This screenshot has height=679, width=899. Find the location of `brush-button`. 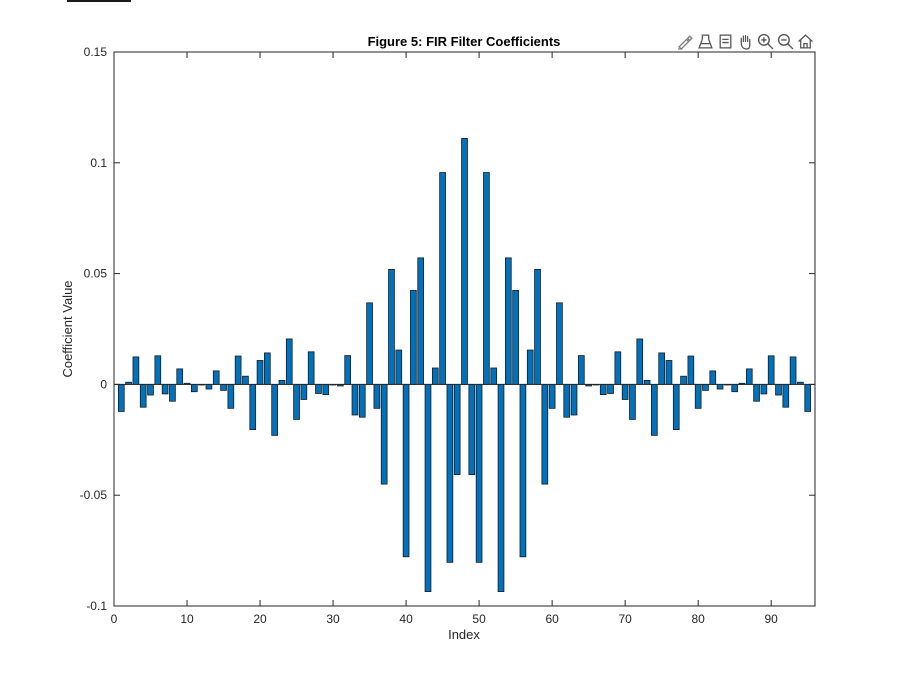

brush-button is located at coordinates (685, 41).